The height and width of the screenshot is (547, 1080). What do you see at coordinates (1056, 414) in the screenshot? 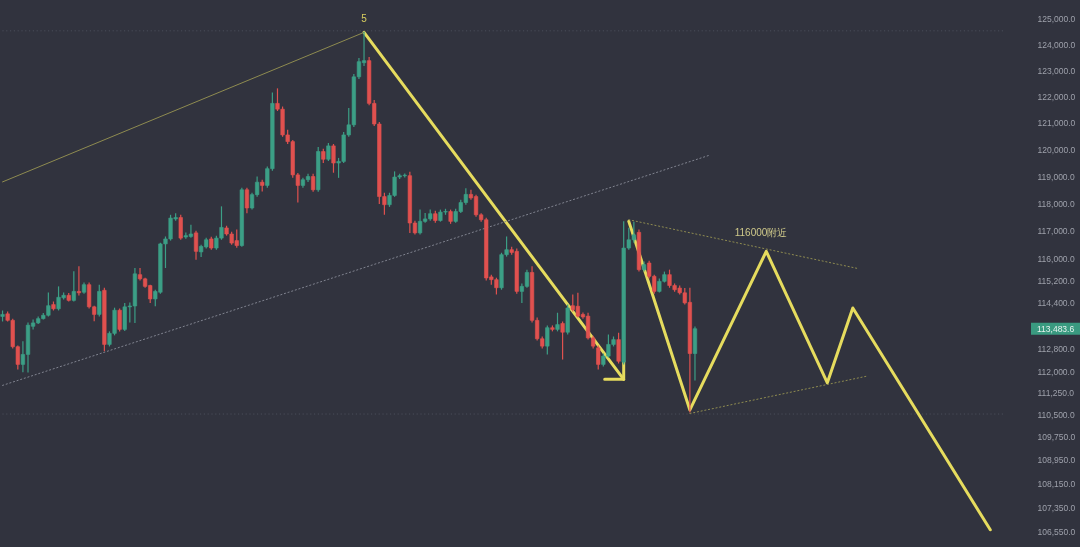
I see `y-tick-label: 110,500.0` at bounding box center [1056, 414].